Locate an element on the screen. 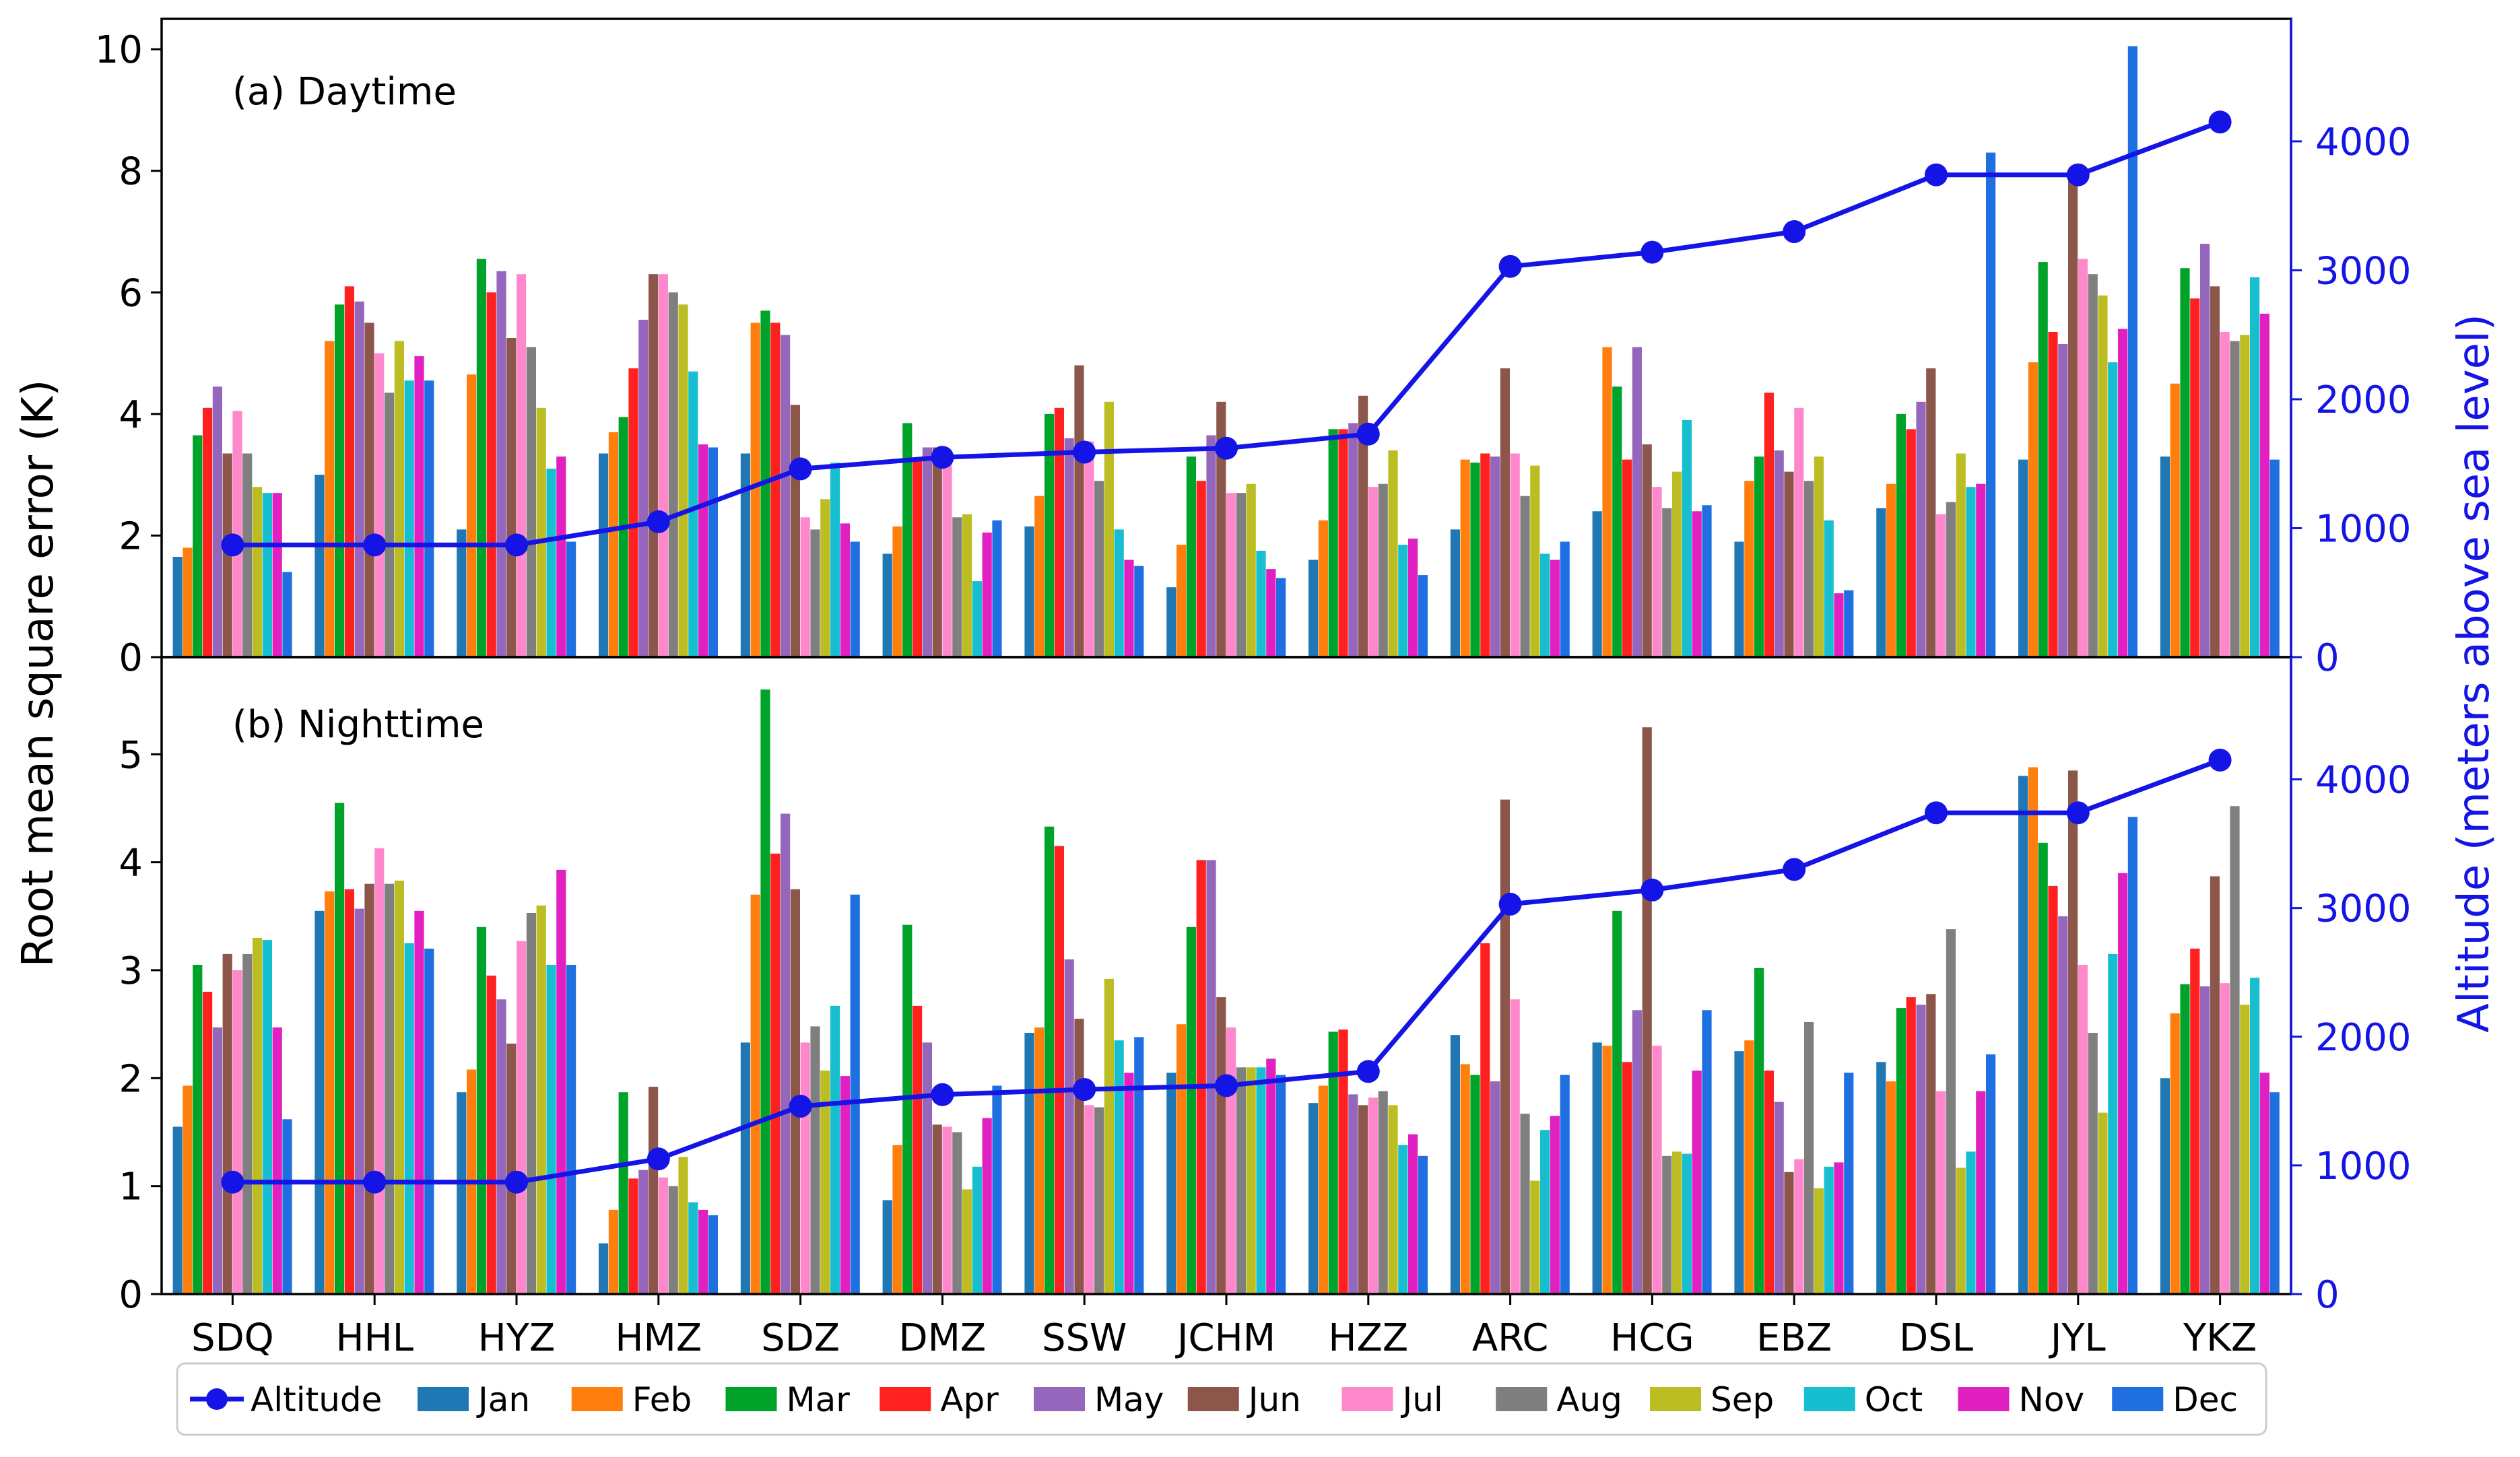 The height and width of the screenshot is (1457, 2520). daytime-bar-HCG-Aug is located at coordinates (1667, 582).